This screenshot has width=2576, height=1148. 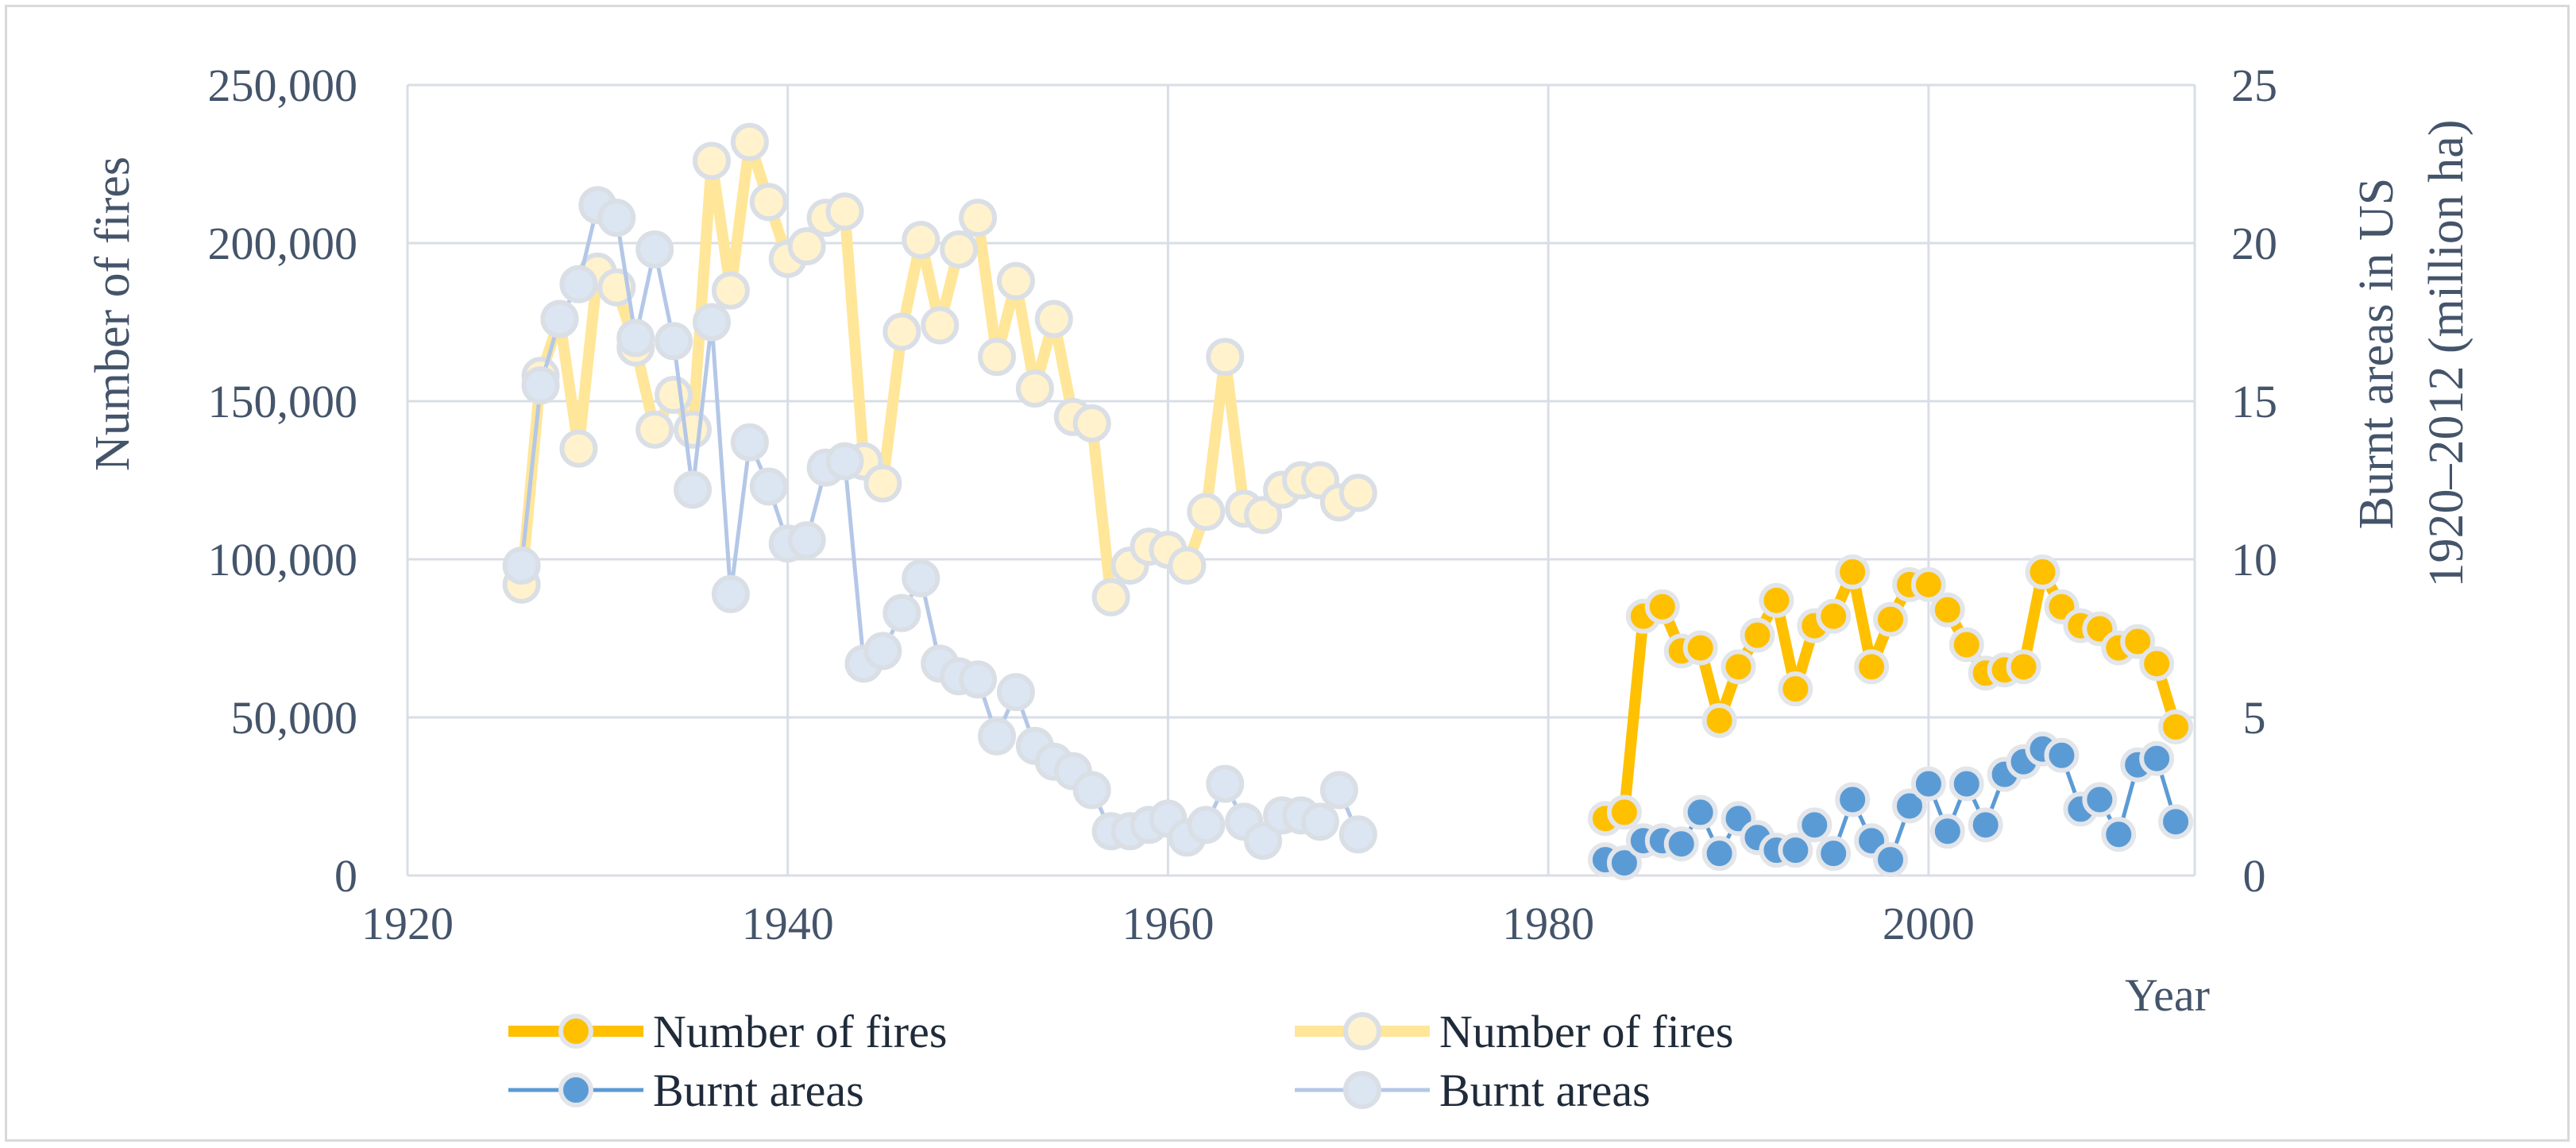 I want to click on y-left-tick-label: 0, so click(x=346, y=876).